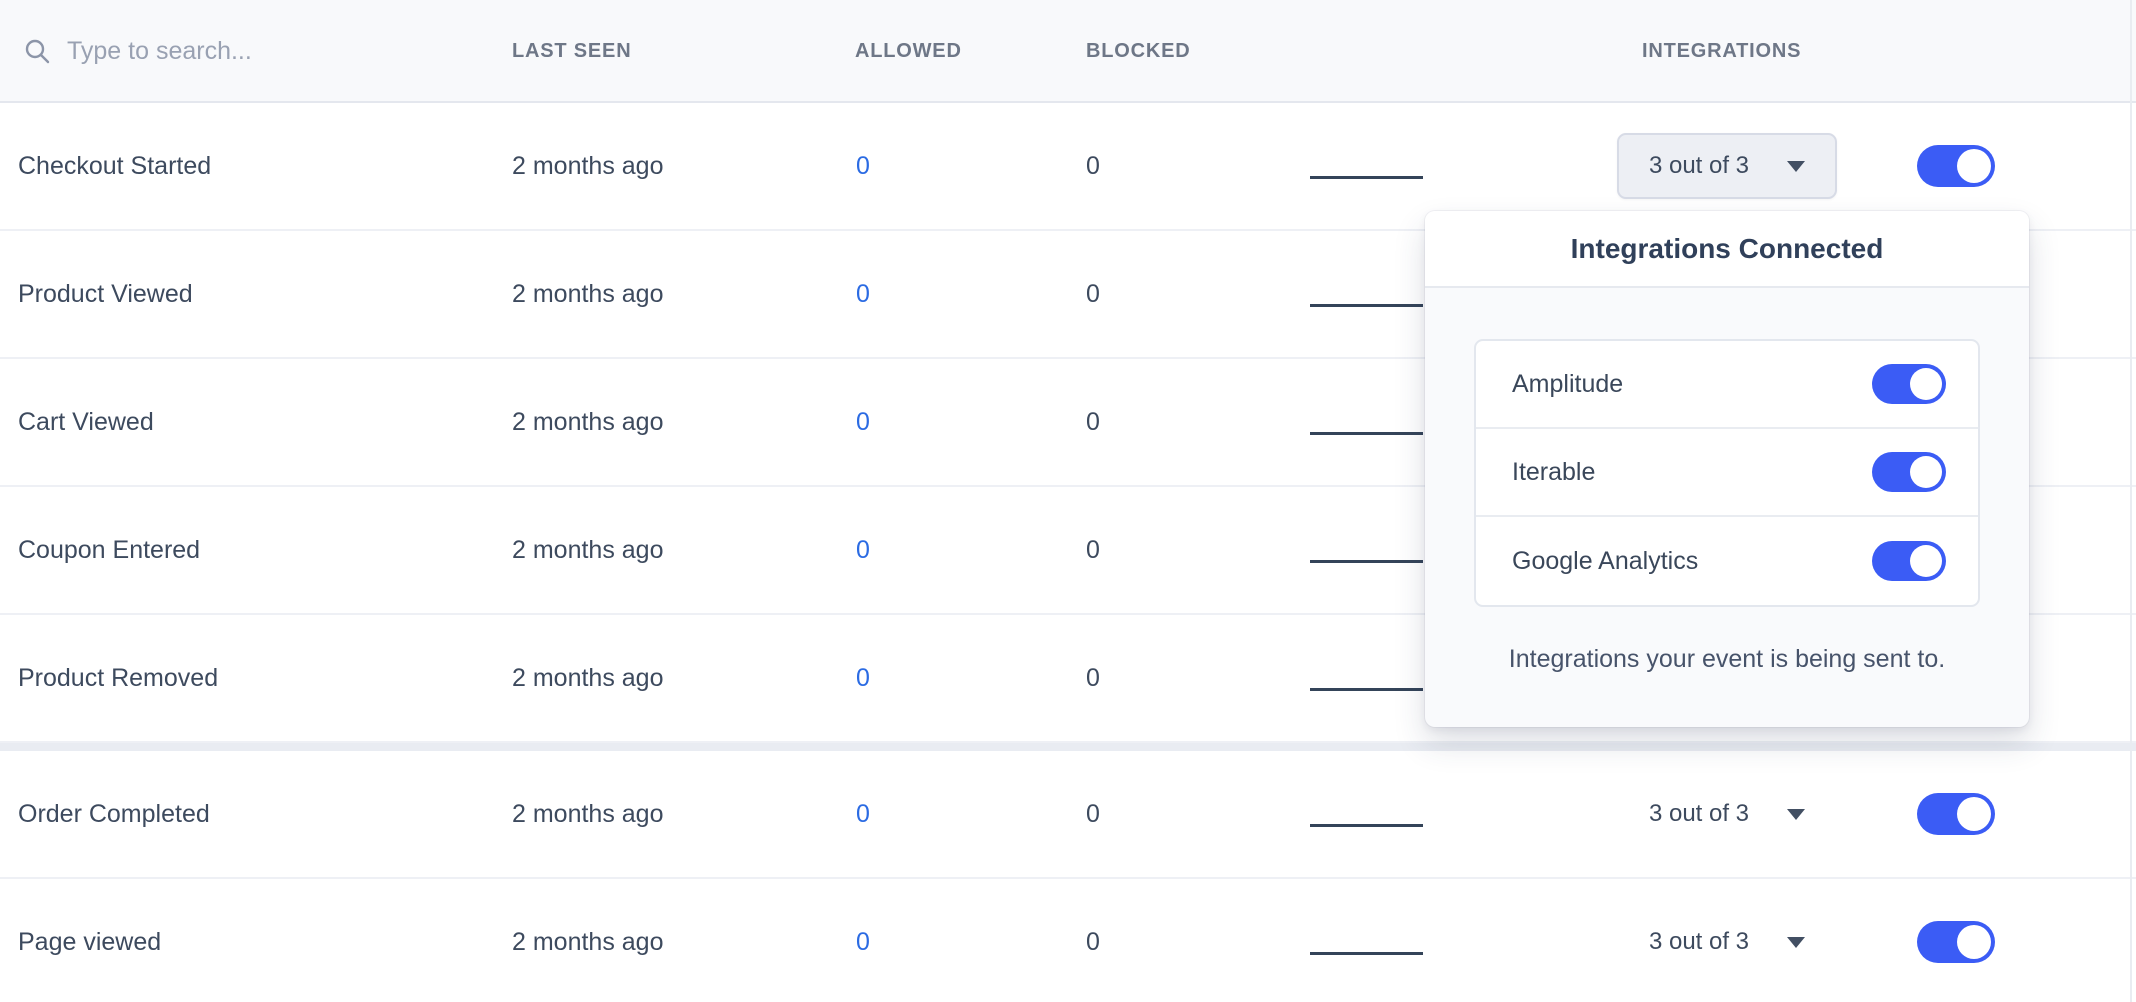  Describe the element at coordinates (217, 51) in the screenshot. I see `search-input` at that location.